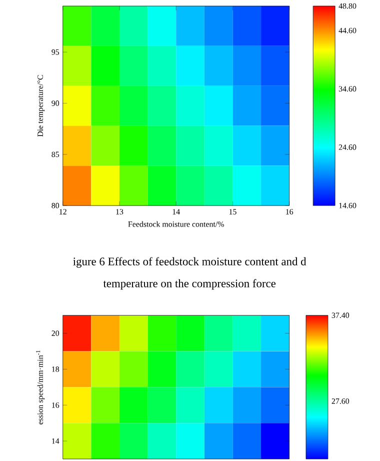 The image size is (380, 461). What do you see at coordinates (189, 284) in the screenshot?
I see `text: temperature on the compression force` at bounding box center [189, 284].